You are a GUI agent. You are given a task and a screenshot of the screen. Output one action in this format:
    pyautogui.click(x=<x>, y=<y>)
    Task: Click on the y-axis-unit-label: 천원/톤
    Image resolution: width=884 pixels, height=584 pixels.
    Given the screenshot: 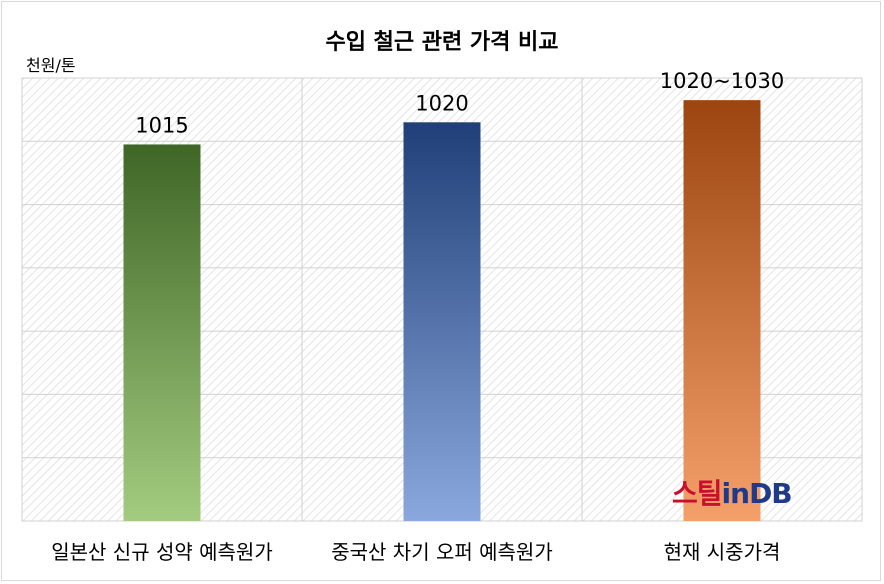 What is the action you would take?
    pyautogui.click(x=51, y=65)
    